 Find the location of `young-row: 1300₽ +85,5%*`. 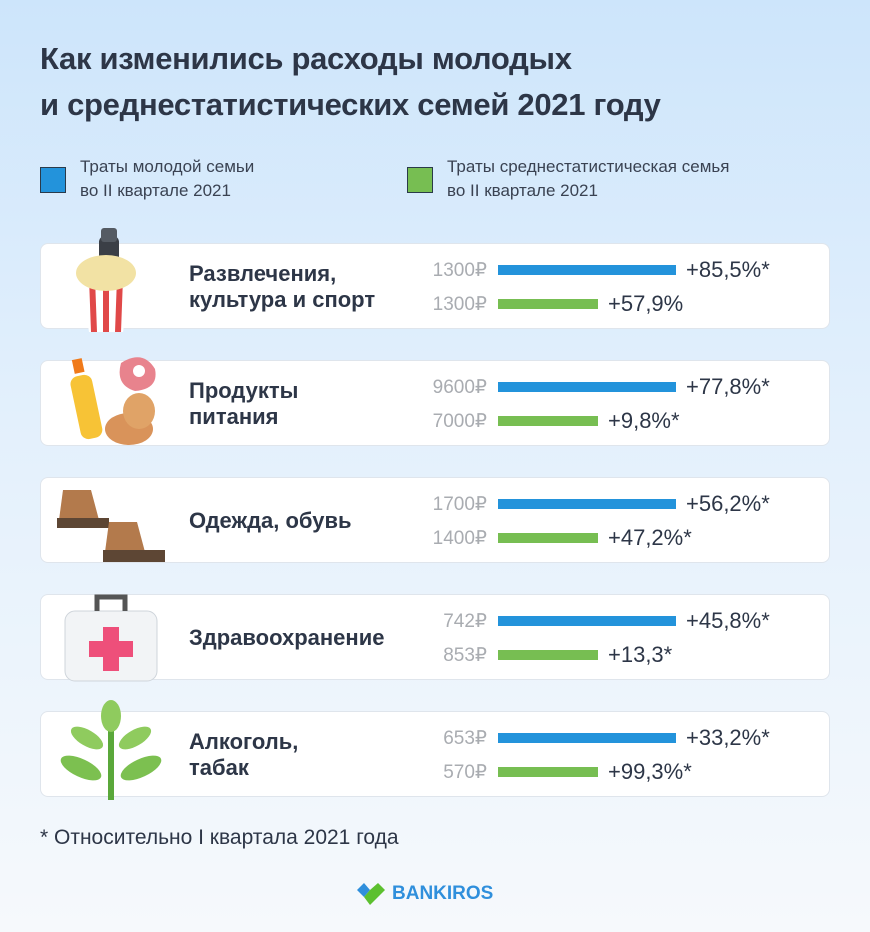

young-row: 1300₽ +85,5%* is located at coordinates (585, 270).